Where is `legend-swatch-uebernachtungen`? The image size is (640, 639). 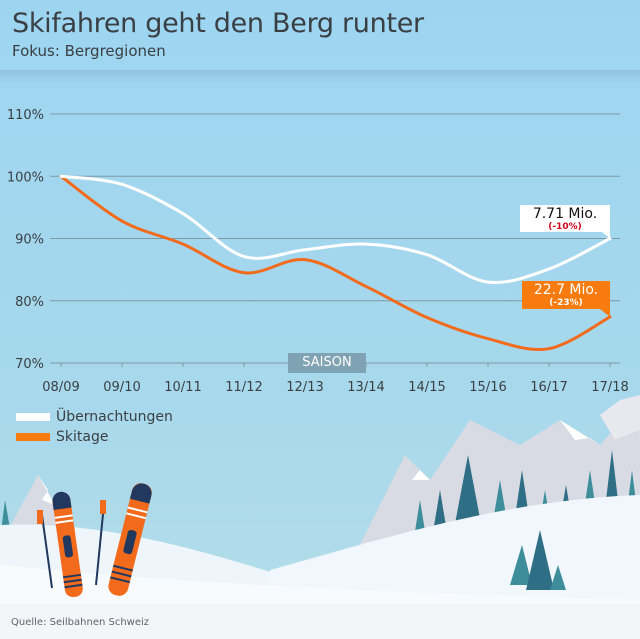 legend-swatch-uebernachtungen is located at coordinates (33, 417).